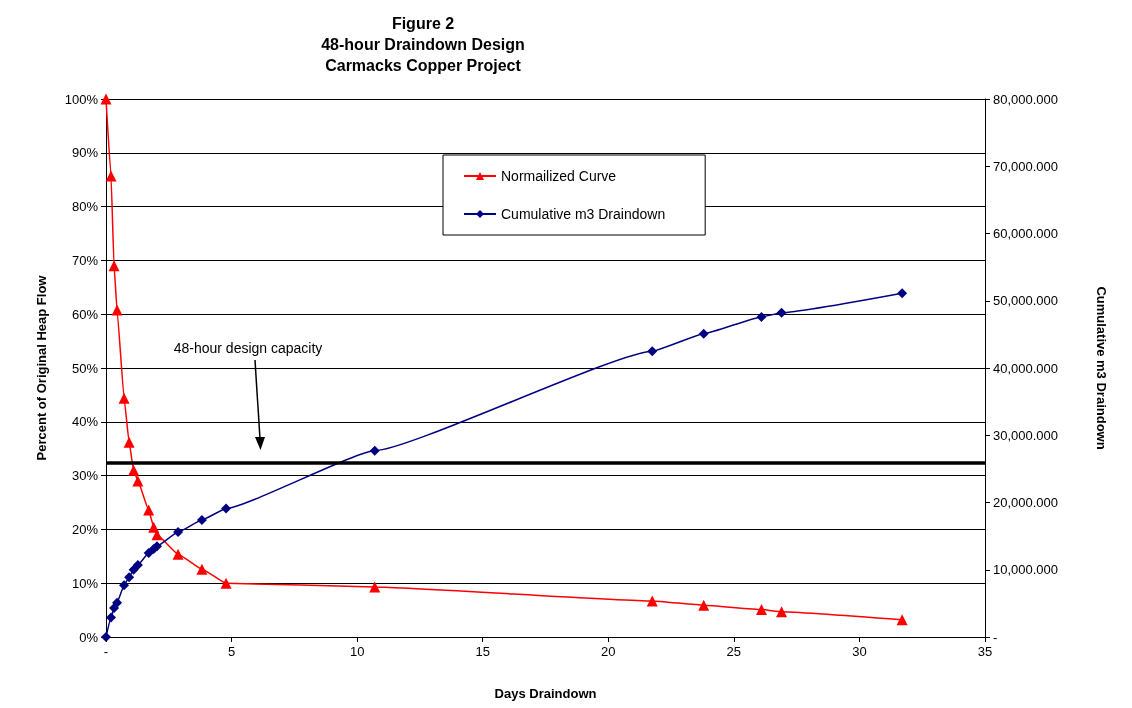 This screenshot has height=708, width=1132. What do you see at coordinates (583, 214) in the screenshot?
I see `legend-label: Cumulative m3 Draindown` at bounding box center [583, 214].